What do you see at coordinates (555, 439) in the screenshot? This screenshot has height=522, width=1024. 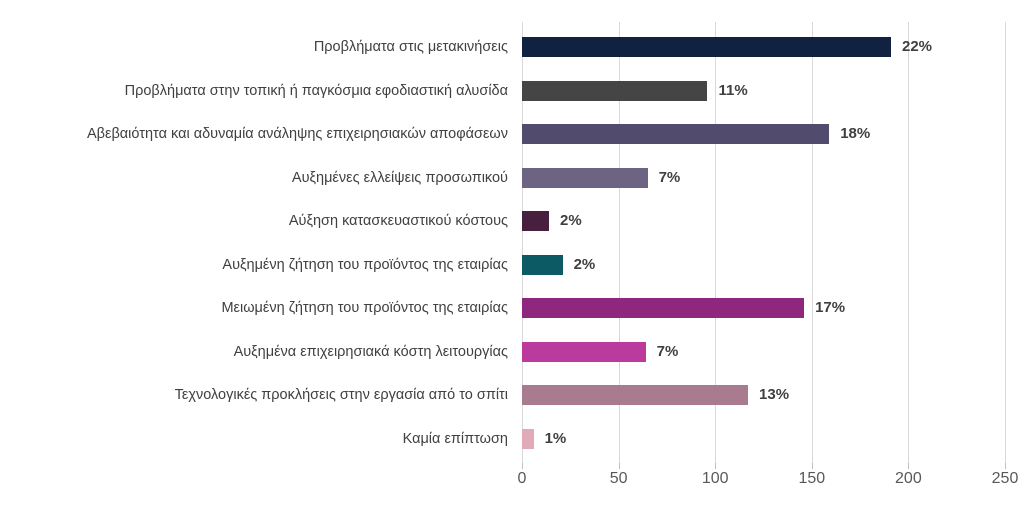 I see `value-label: 1%` at bounding box center [555, 439].